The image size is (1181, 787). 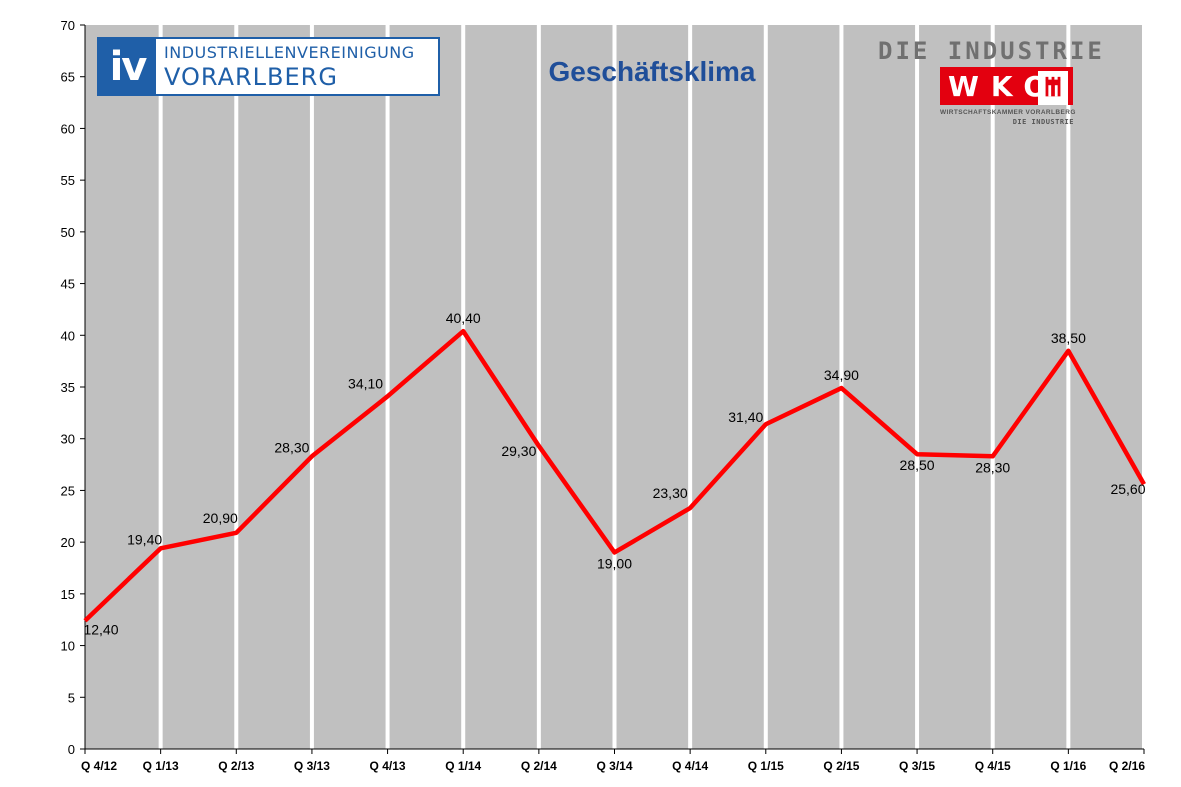 What do you see at coordinates (289, 52) in the screenshot?
I see `iv-logo-line1: INDUSTRIELLENVEREINIGUNG` at bounding box center [289, 52].